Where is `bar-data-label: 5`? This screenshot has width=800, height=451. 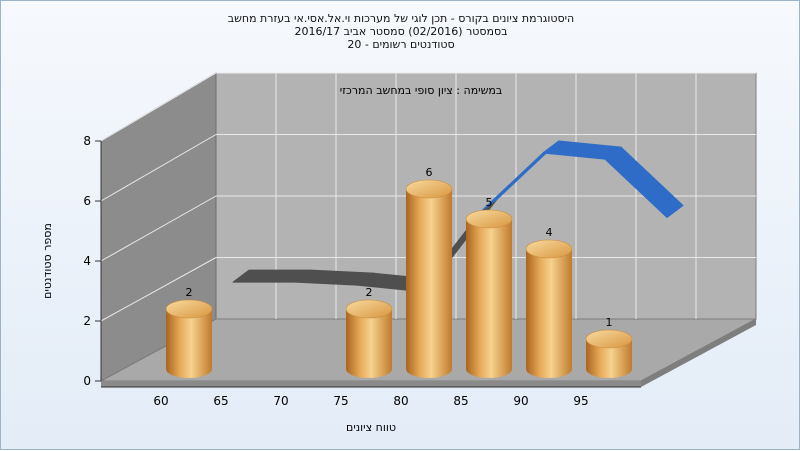
bar-data-label: 5 is located at coordinates (489, 202).